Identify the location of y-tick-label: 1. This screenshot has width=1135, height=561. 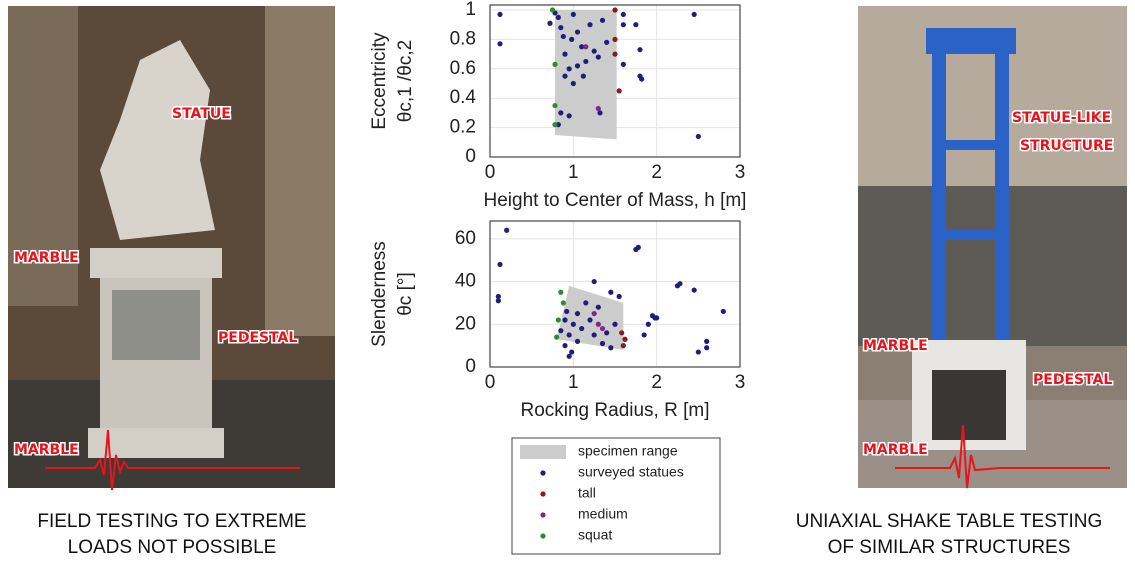
(470, 10).